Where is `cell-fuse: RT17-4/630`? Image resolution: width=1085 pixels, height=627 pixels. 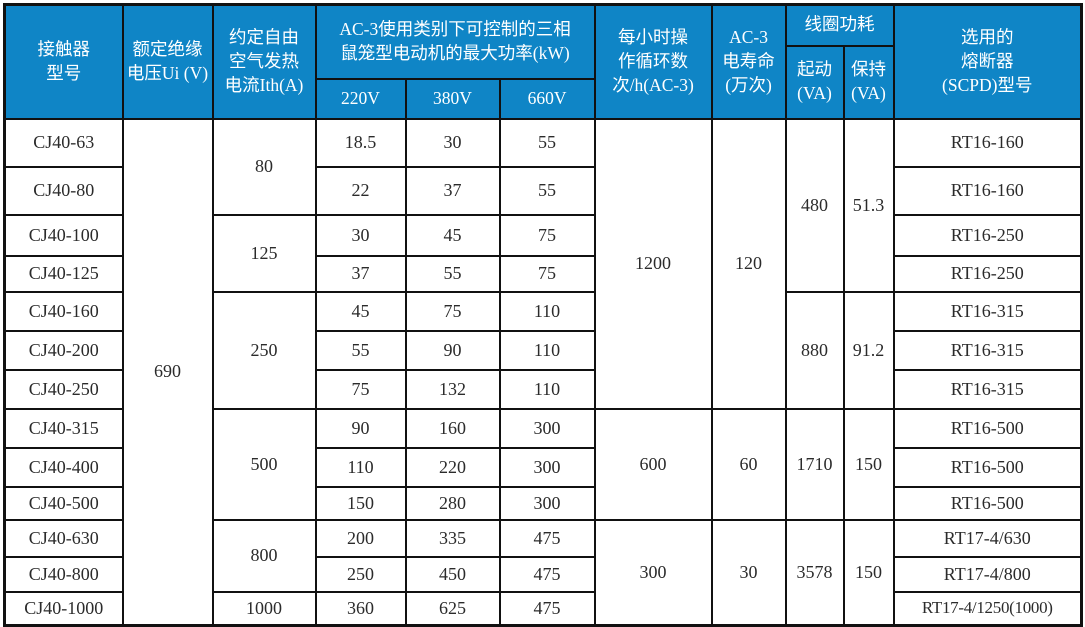 cell-fuse: RT17-4/630 is located at coordinates (987, 538).